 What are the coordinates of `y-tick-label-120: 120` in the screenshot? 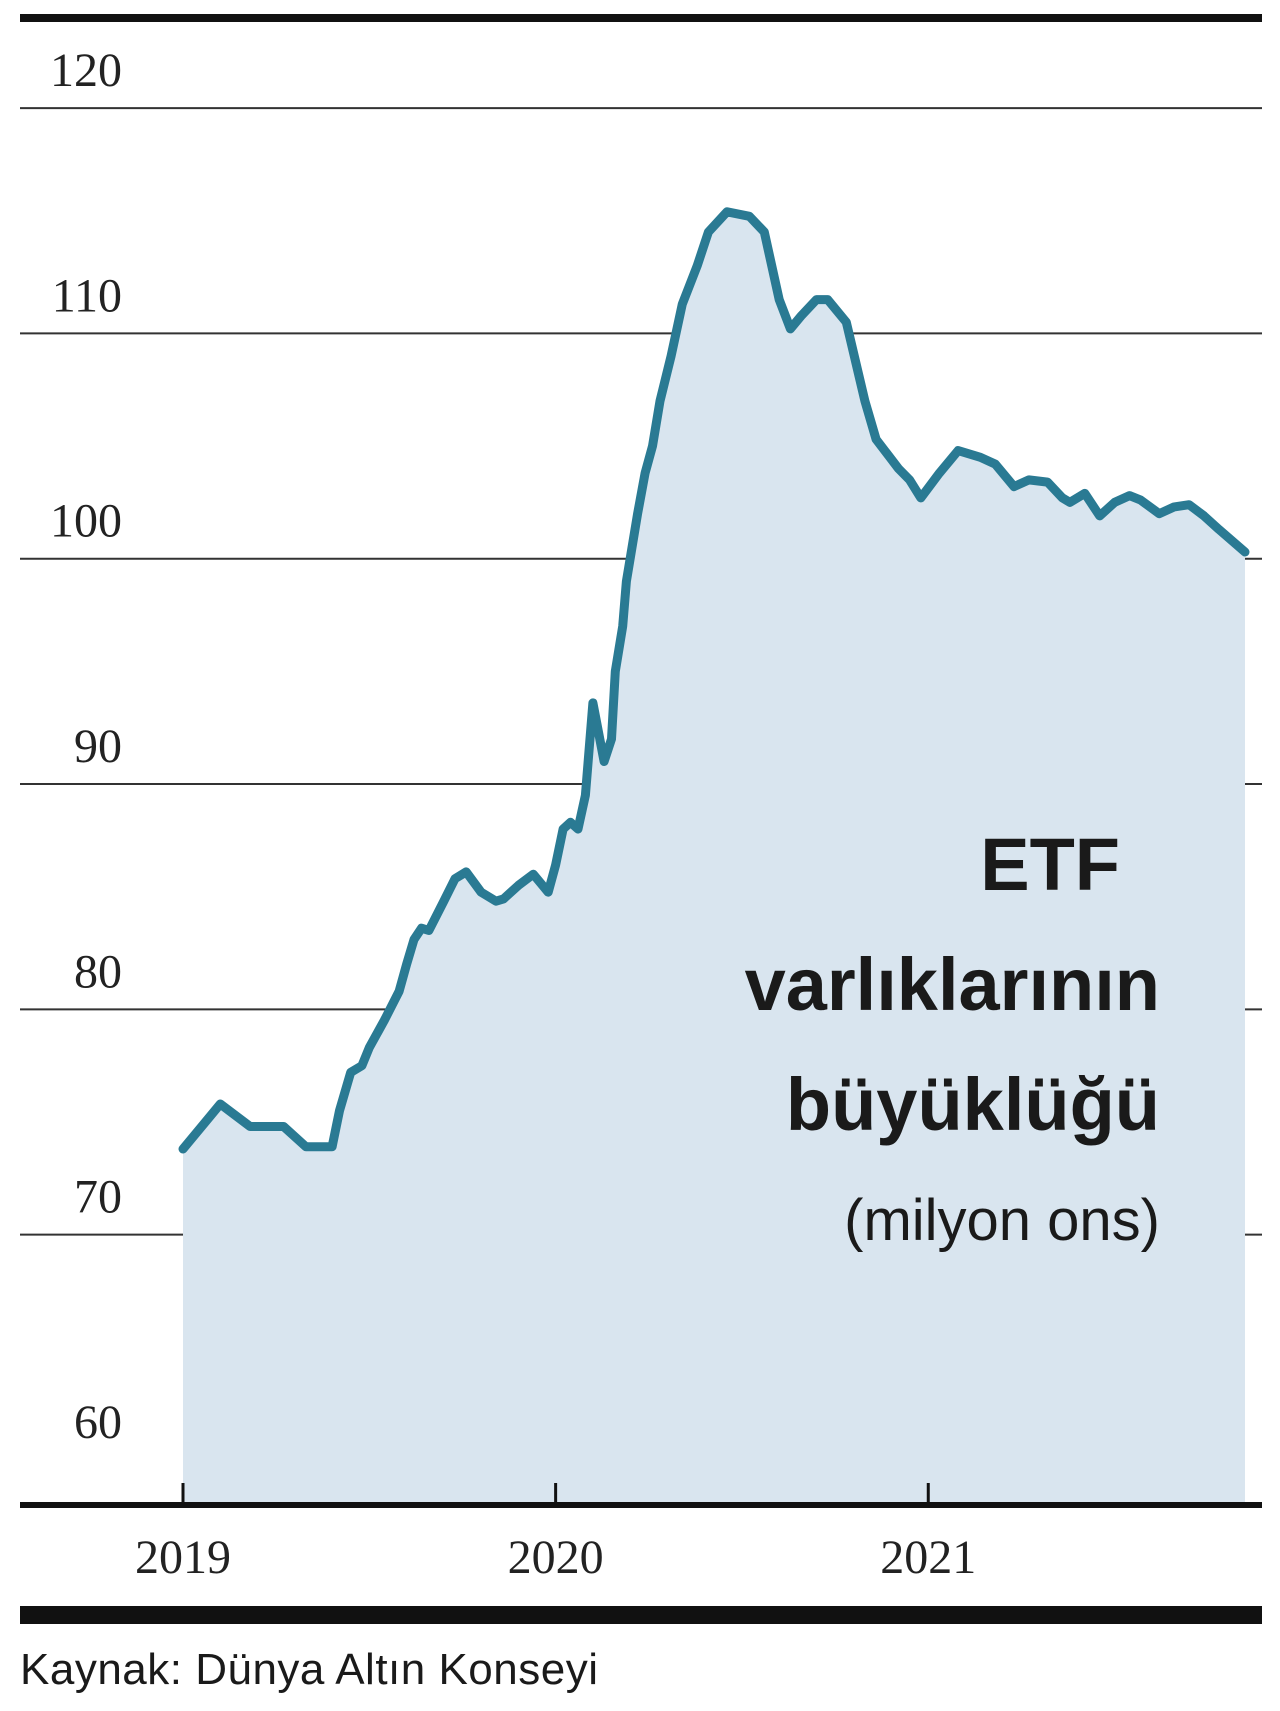 It's located at (86, 70).